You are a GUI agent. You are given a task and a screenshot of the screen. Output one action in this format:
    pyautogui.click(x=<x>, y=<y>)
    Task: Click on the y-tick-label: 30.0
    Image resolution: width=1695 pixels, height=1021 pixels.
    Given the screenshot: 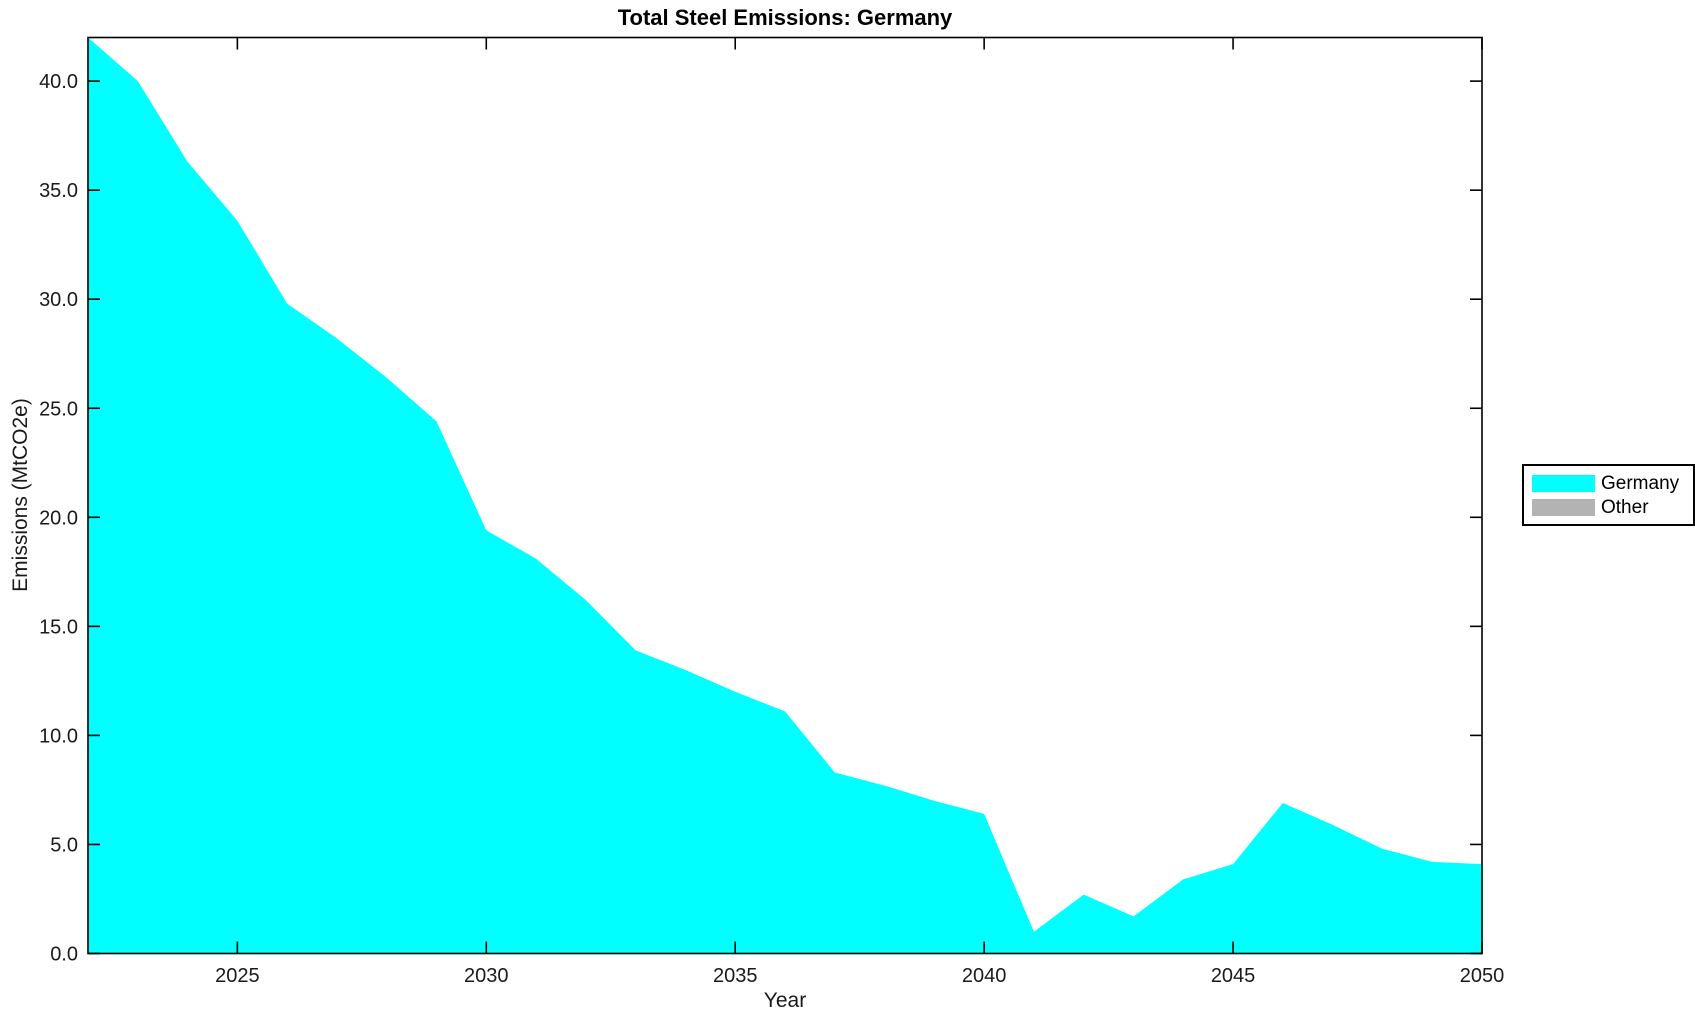 What is the action you would take?
    pyautogui.click(x=58, y=300)
    